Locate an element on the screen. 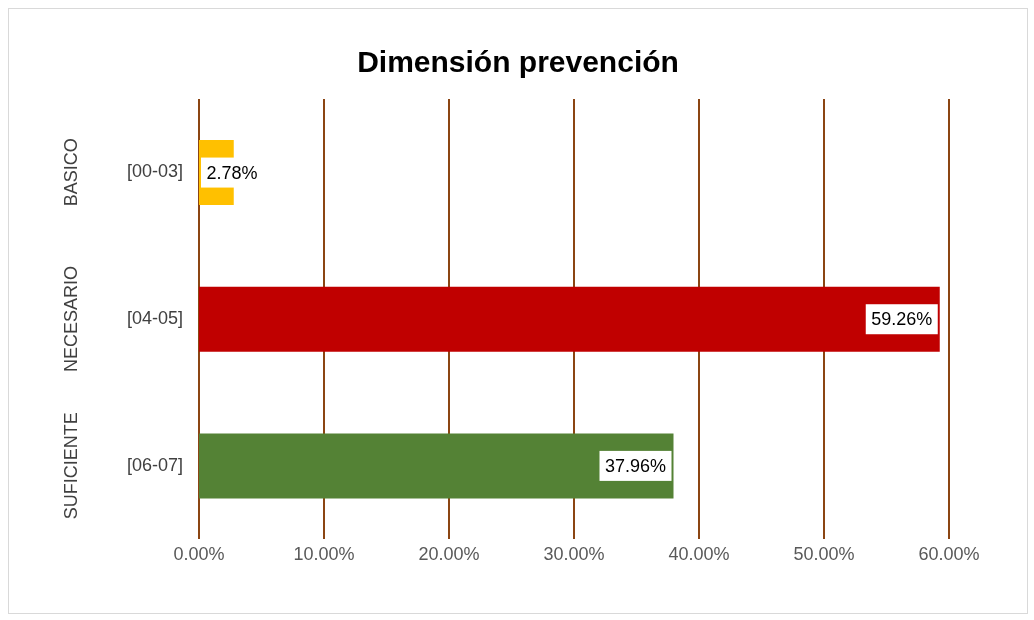 The height and width of the screenshot is (620, 1034). x-tick-label: 60.00% is located at coordinates (949, 553).